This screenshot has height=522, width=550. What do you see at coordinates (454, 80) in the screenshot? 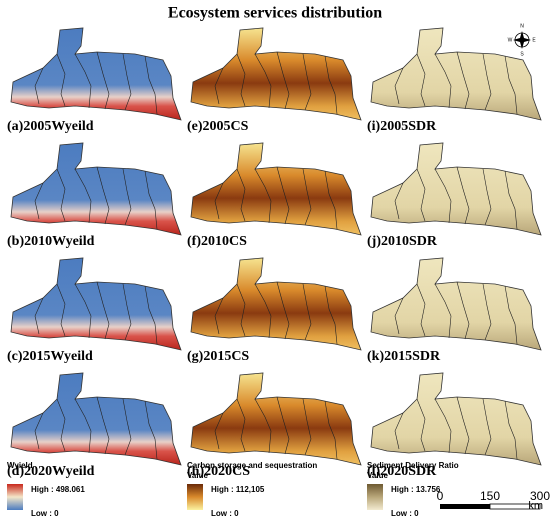
I see `map-panel: (i)2005SDR` at bounding box center [454, 80].